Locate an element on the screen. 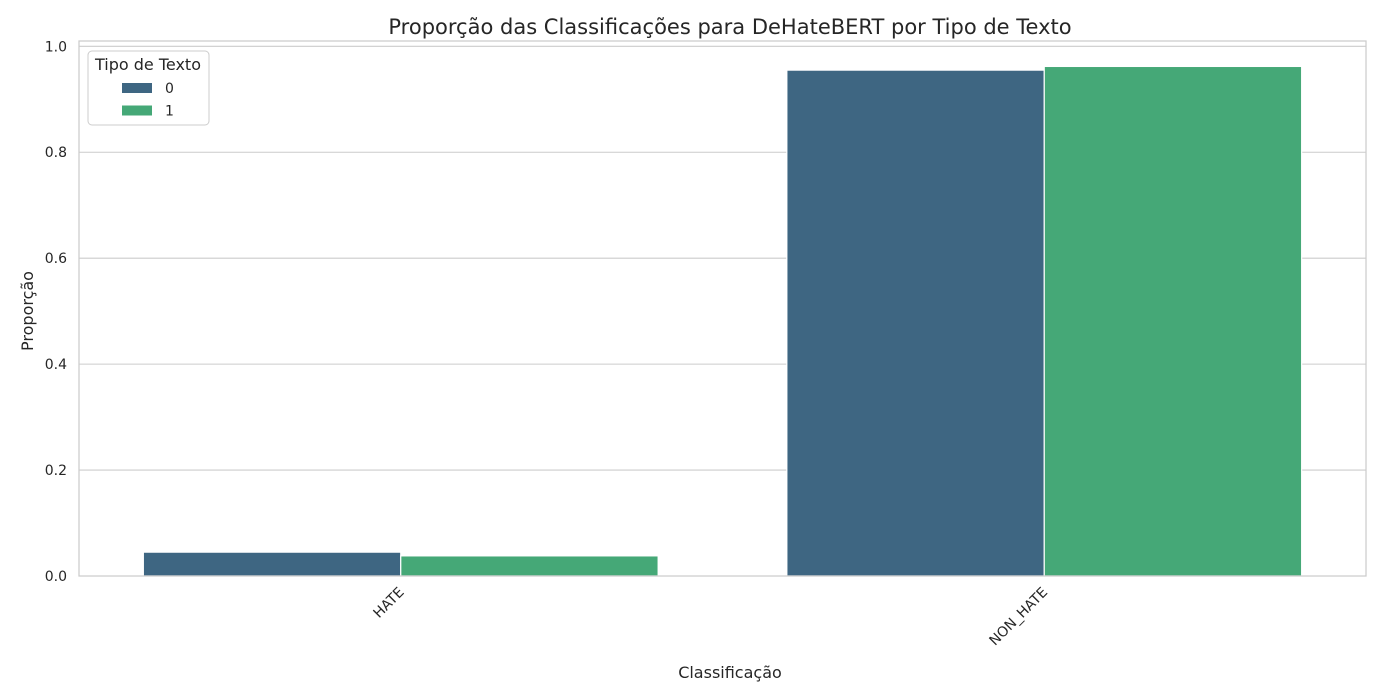 The image size is (1400, 700). legend-label: 0 is located at coordinates (169, 89).